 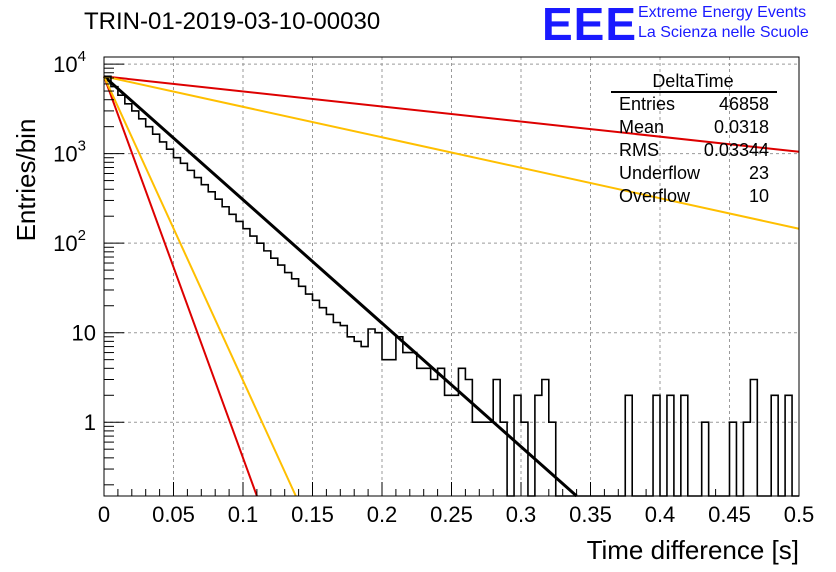 What do you see at coordinates (660, 173) in the screenshot?
I see `stats-label-underflow: Underflow` at bounding box center [660, 173].